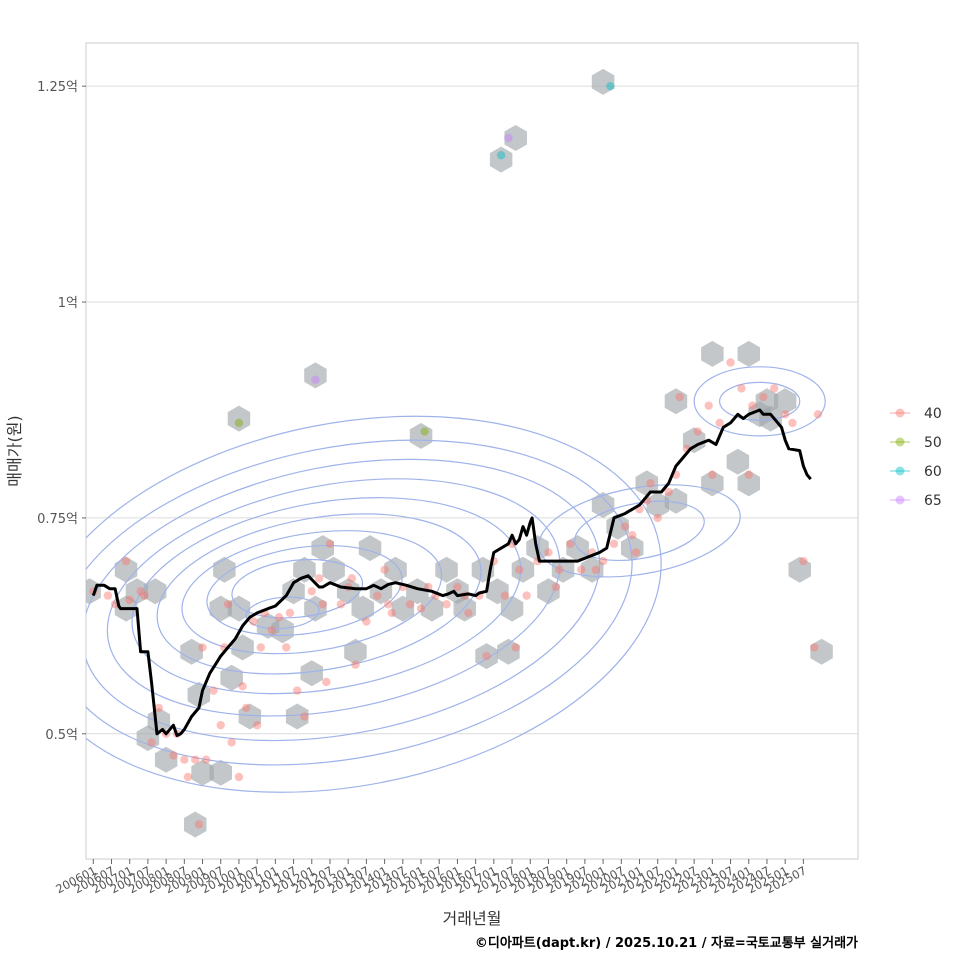  I want to click on y-tick-label: 1.25억, so click(57, 87).